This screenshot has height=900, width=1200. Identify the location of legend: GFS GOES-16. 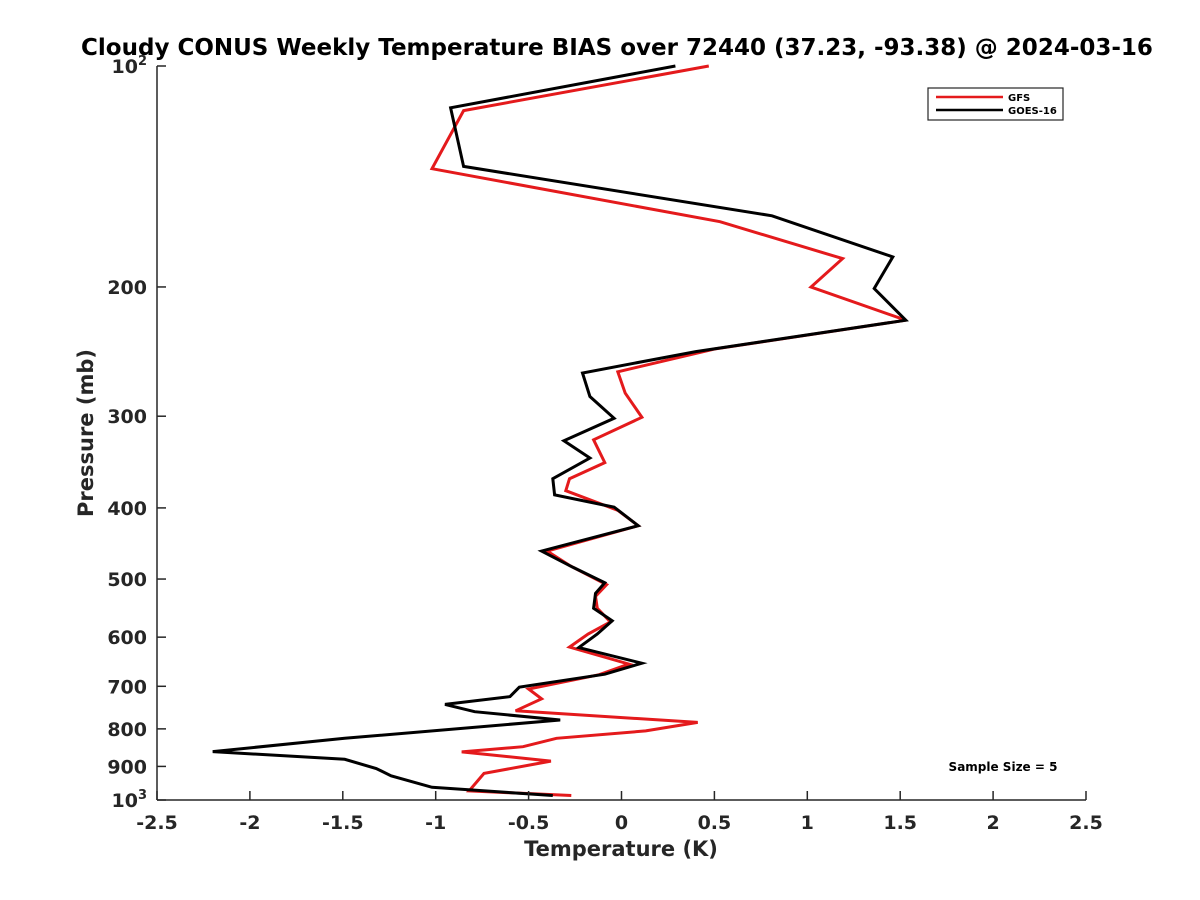
(995, 104).